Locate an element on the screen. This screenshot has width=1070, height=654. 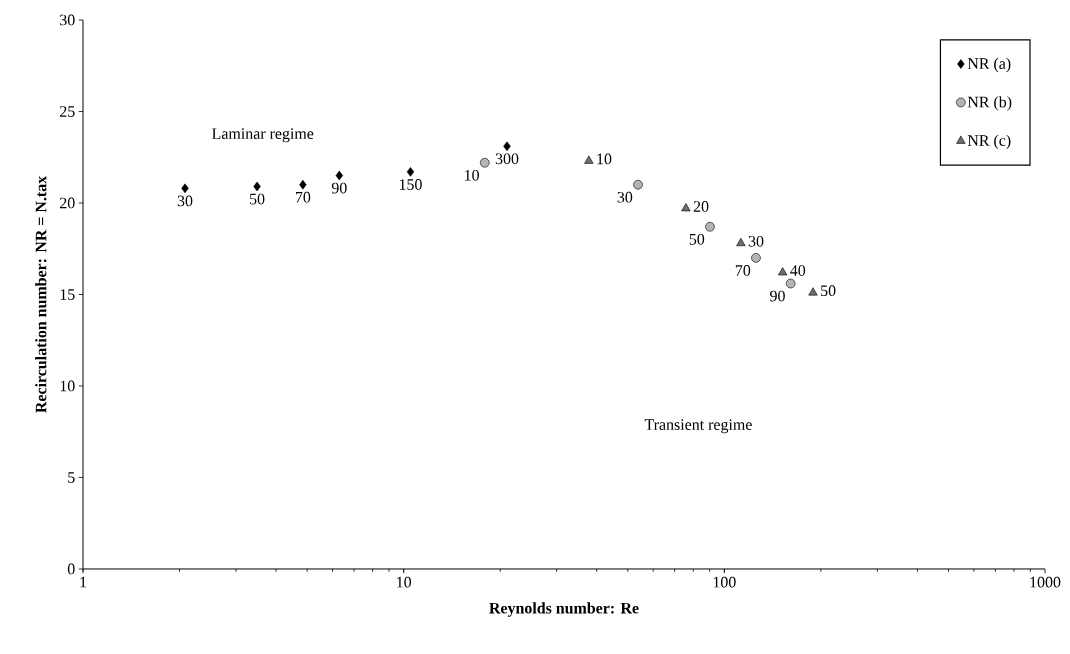
x-axis-title: Reynolds number: Re is located at coordinates (564, 609).